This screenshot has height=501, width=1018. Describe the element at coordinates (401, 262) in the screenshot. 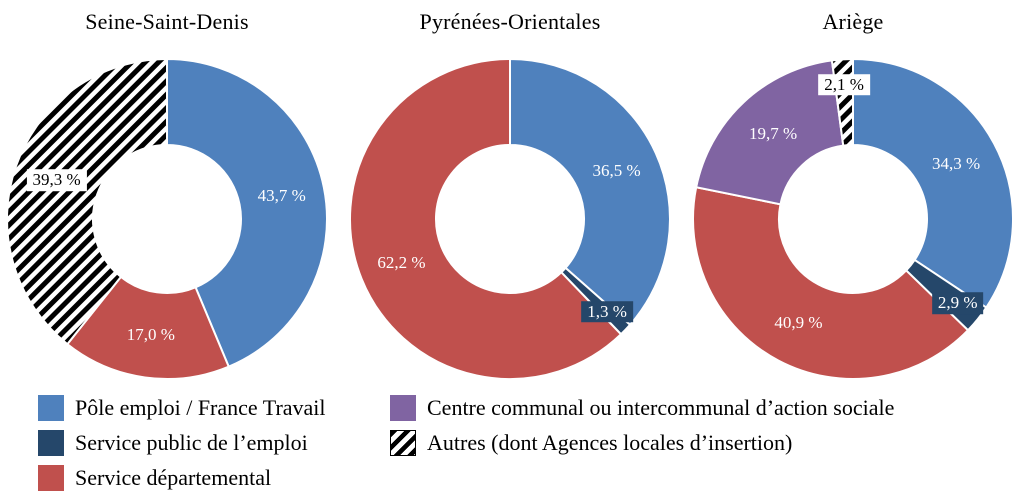

I see `slice-data-label: 62,2 %` at that location.